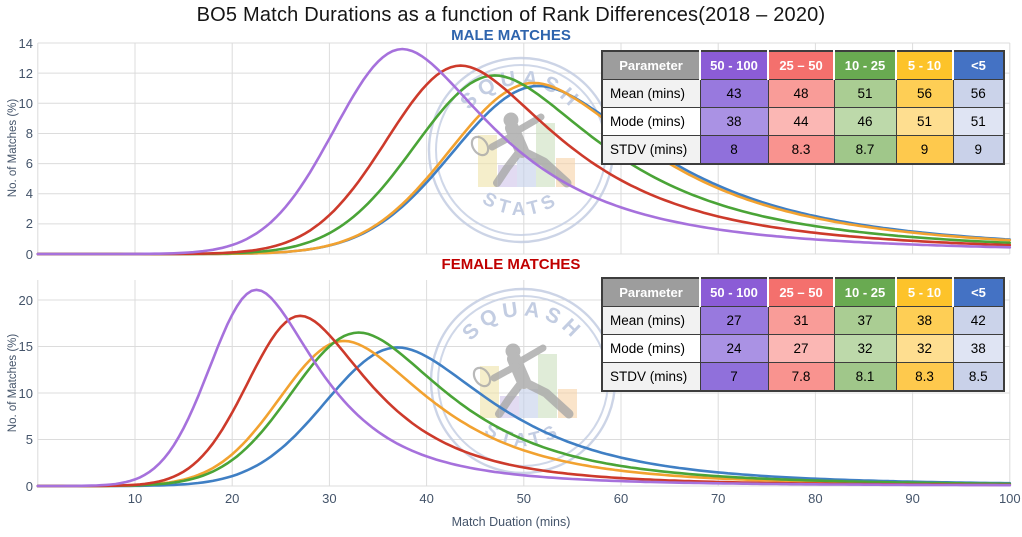 The width and height of the screenshot is (1022, 537). What do you see at coordinates (865, 320) in the screenshot?
I see `table-value-cell: 37` at bounding box center [865, 320].